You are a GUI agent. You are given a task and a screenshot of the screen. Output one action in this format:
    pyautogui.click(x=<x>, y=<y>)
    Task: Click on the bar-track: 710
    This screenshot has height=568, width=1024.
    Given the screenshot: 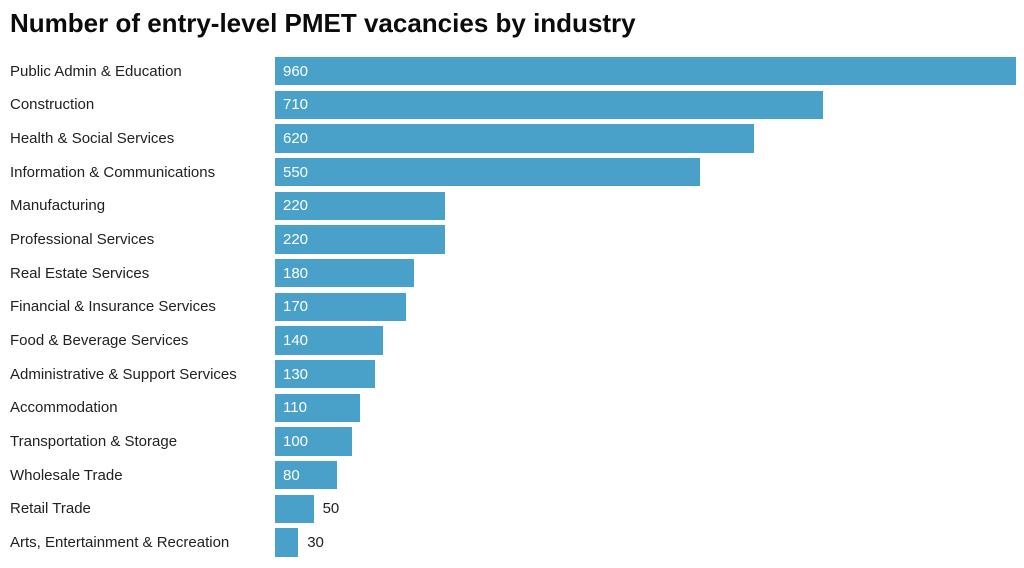 What is the action you would take?
    pyautogui.click(x=649, y=105)
    